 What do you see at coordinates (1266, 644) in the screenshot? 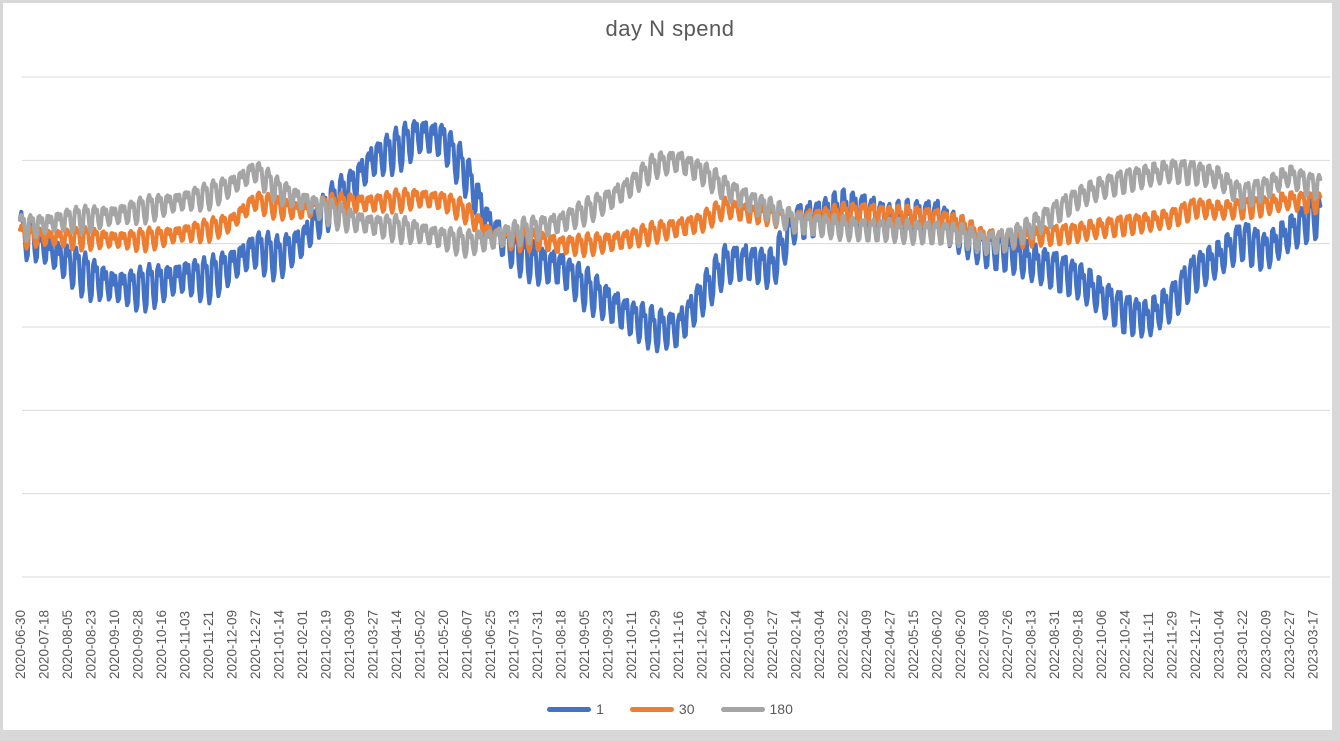
I see `x-axis-tick-label: 2023-02-09` at bounding box center [1266, 644].